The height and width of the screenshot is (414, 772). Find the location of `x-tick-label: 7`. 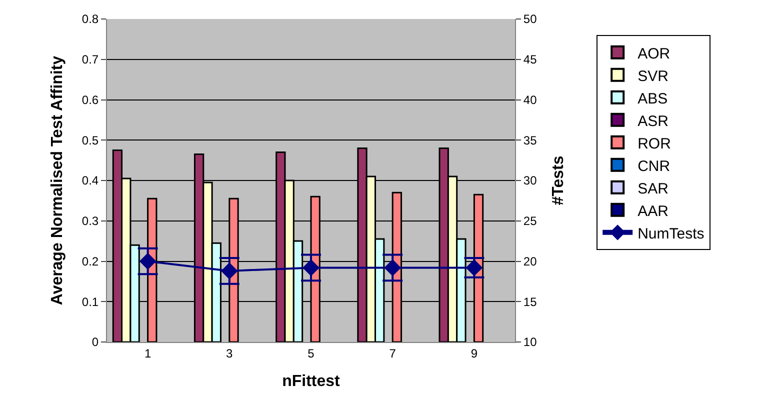

x-tick-label: 7 is located at coordinates (392, 353).